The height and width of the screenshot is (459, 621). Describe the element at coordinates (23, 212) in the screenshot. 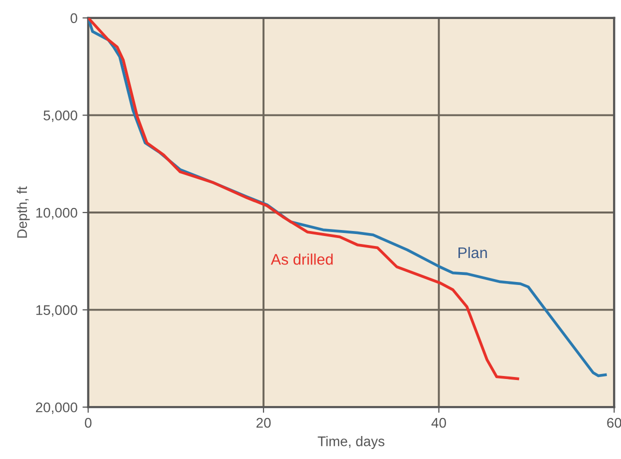

I see `y-axis-title: Depth, ft` at that location.